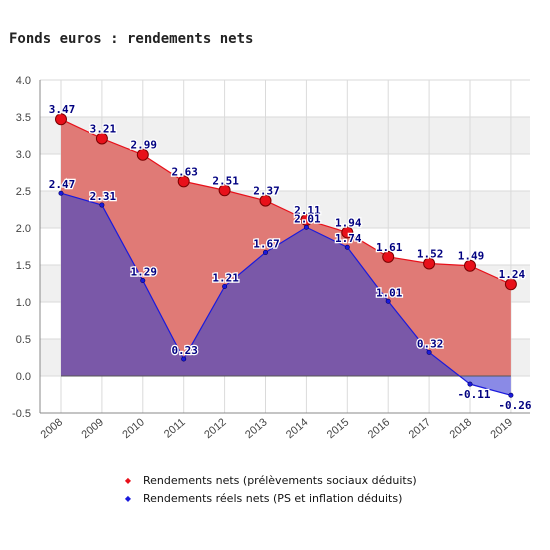 This screenshot has height=550, width=550. Describe the element at coordinates (103, 128) in the screenshot. I see `data-label-rendements-nets: 3.21` at that location.